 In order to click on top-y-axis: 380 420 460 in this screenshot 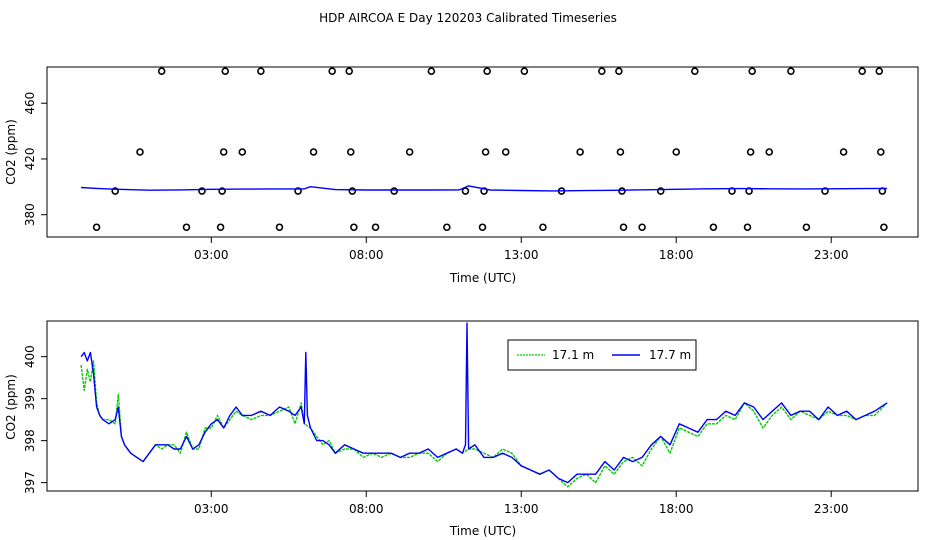, I will do `click(35, 159)`.